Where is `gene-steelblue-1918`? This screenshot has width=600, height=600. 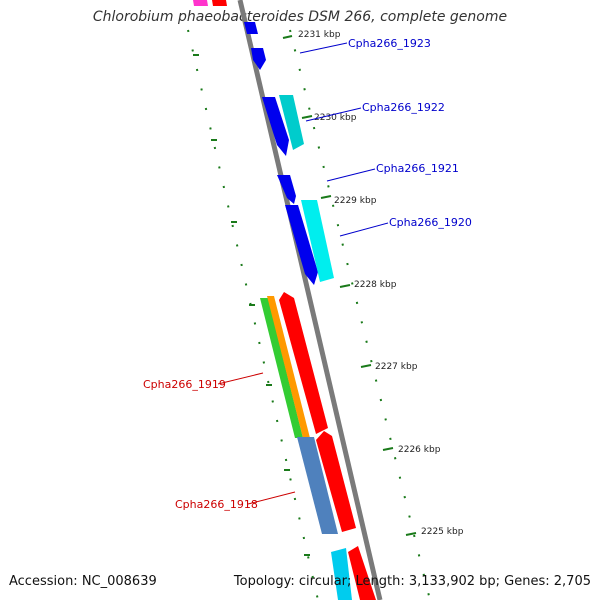 gene-steelblue-1918 is located at coordinates (317, 485).